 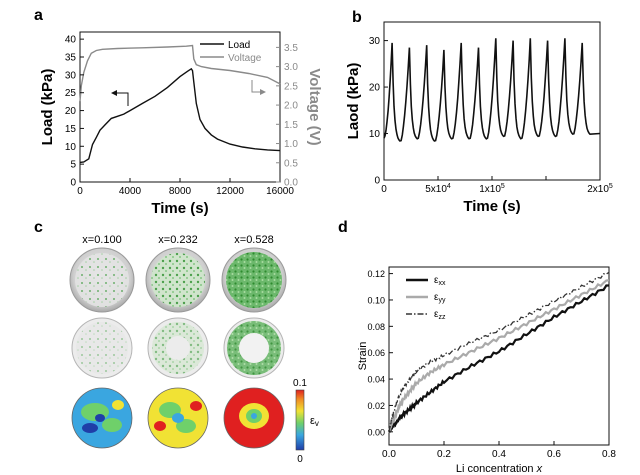 What do you see at coordinates (440, 315) in the screenshot?
I see `legend-label-ezz: εzz` at bounding box center [440, 315].